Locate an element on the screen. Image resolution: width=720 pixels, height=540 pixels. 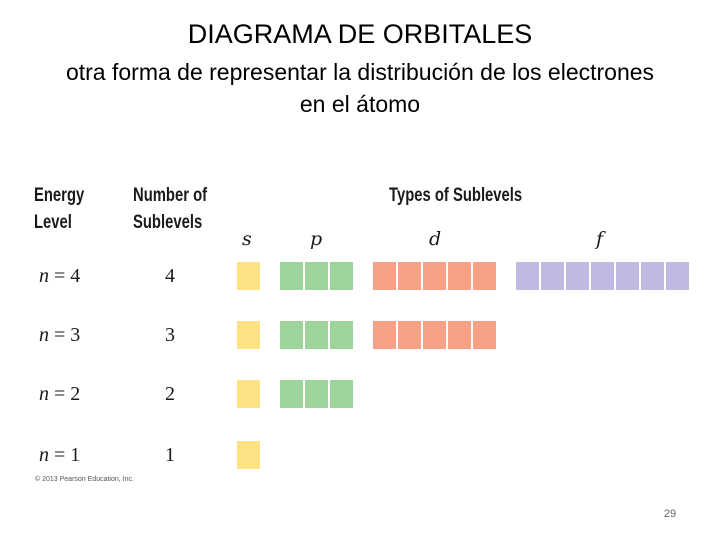
header-energy-level-line2: Level is located at coordinates (53, 222).